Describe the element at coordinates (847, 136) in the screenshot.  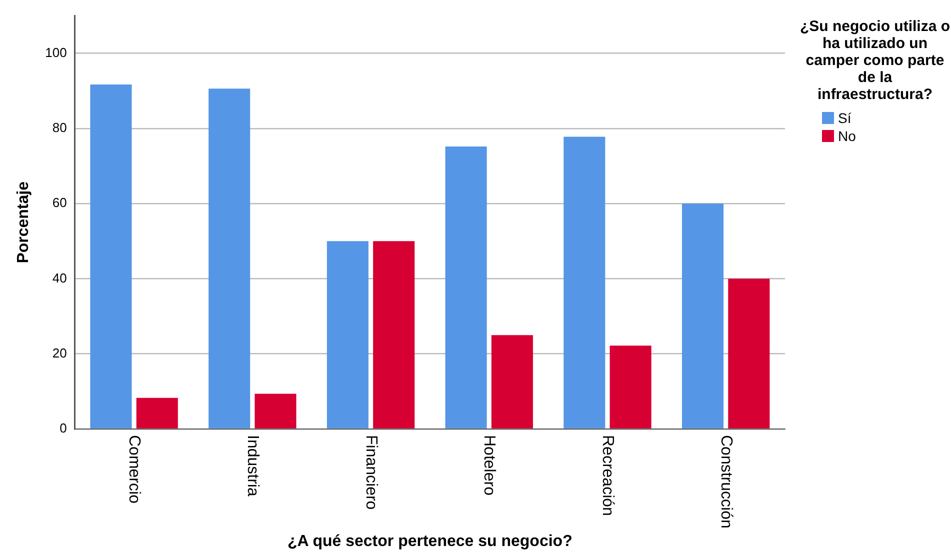
I see `legend-label: No` at that location.